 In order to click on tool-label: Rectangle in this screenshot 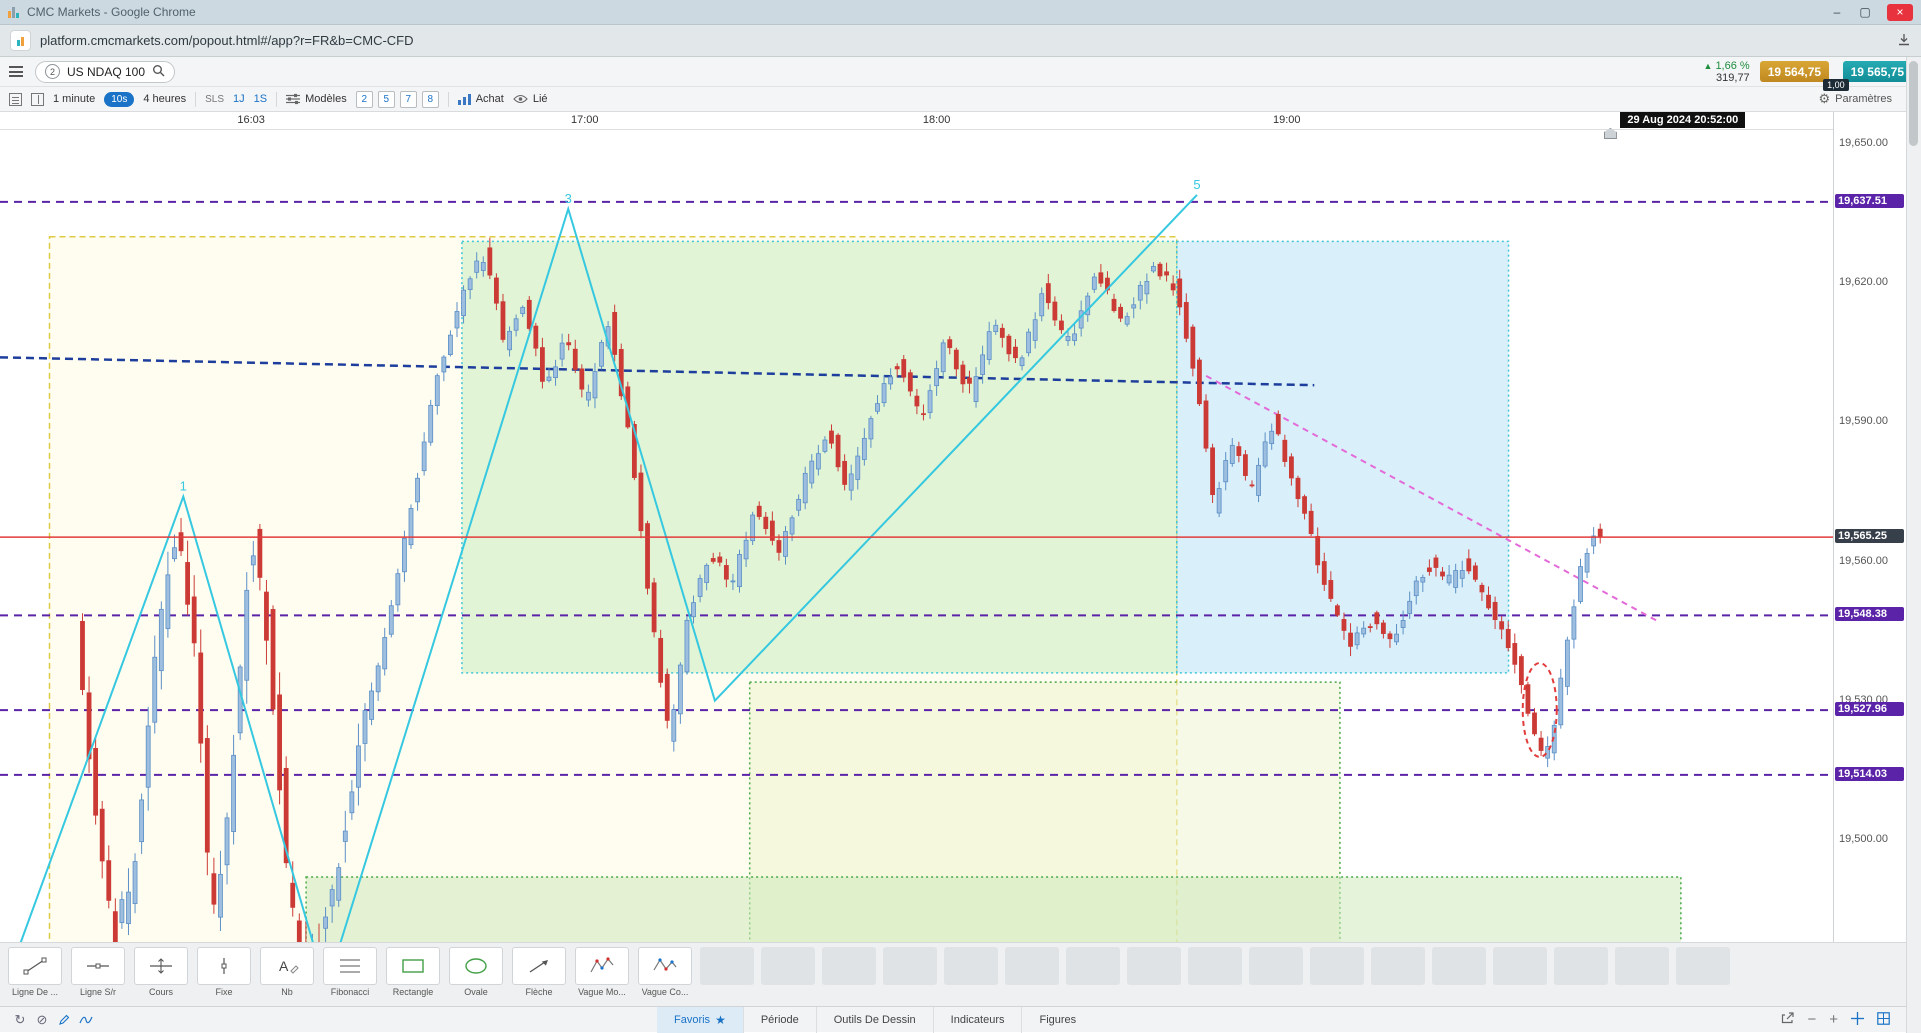, I will do `click(413, 992)`.